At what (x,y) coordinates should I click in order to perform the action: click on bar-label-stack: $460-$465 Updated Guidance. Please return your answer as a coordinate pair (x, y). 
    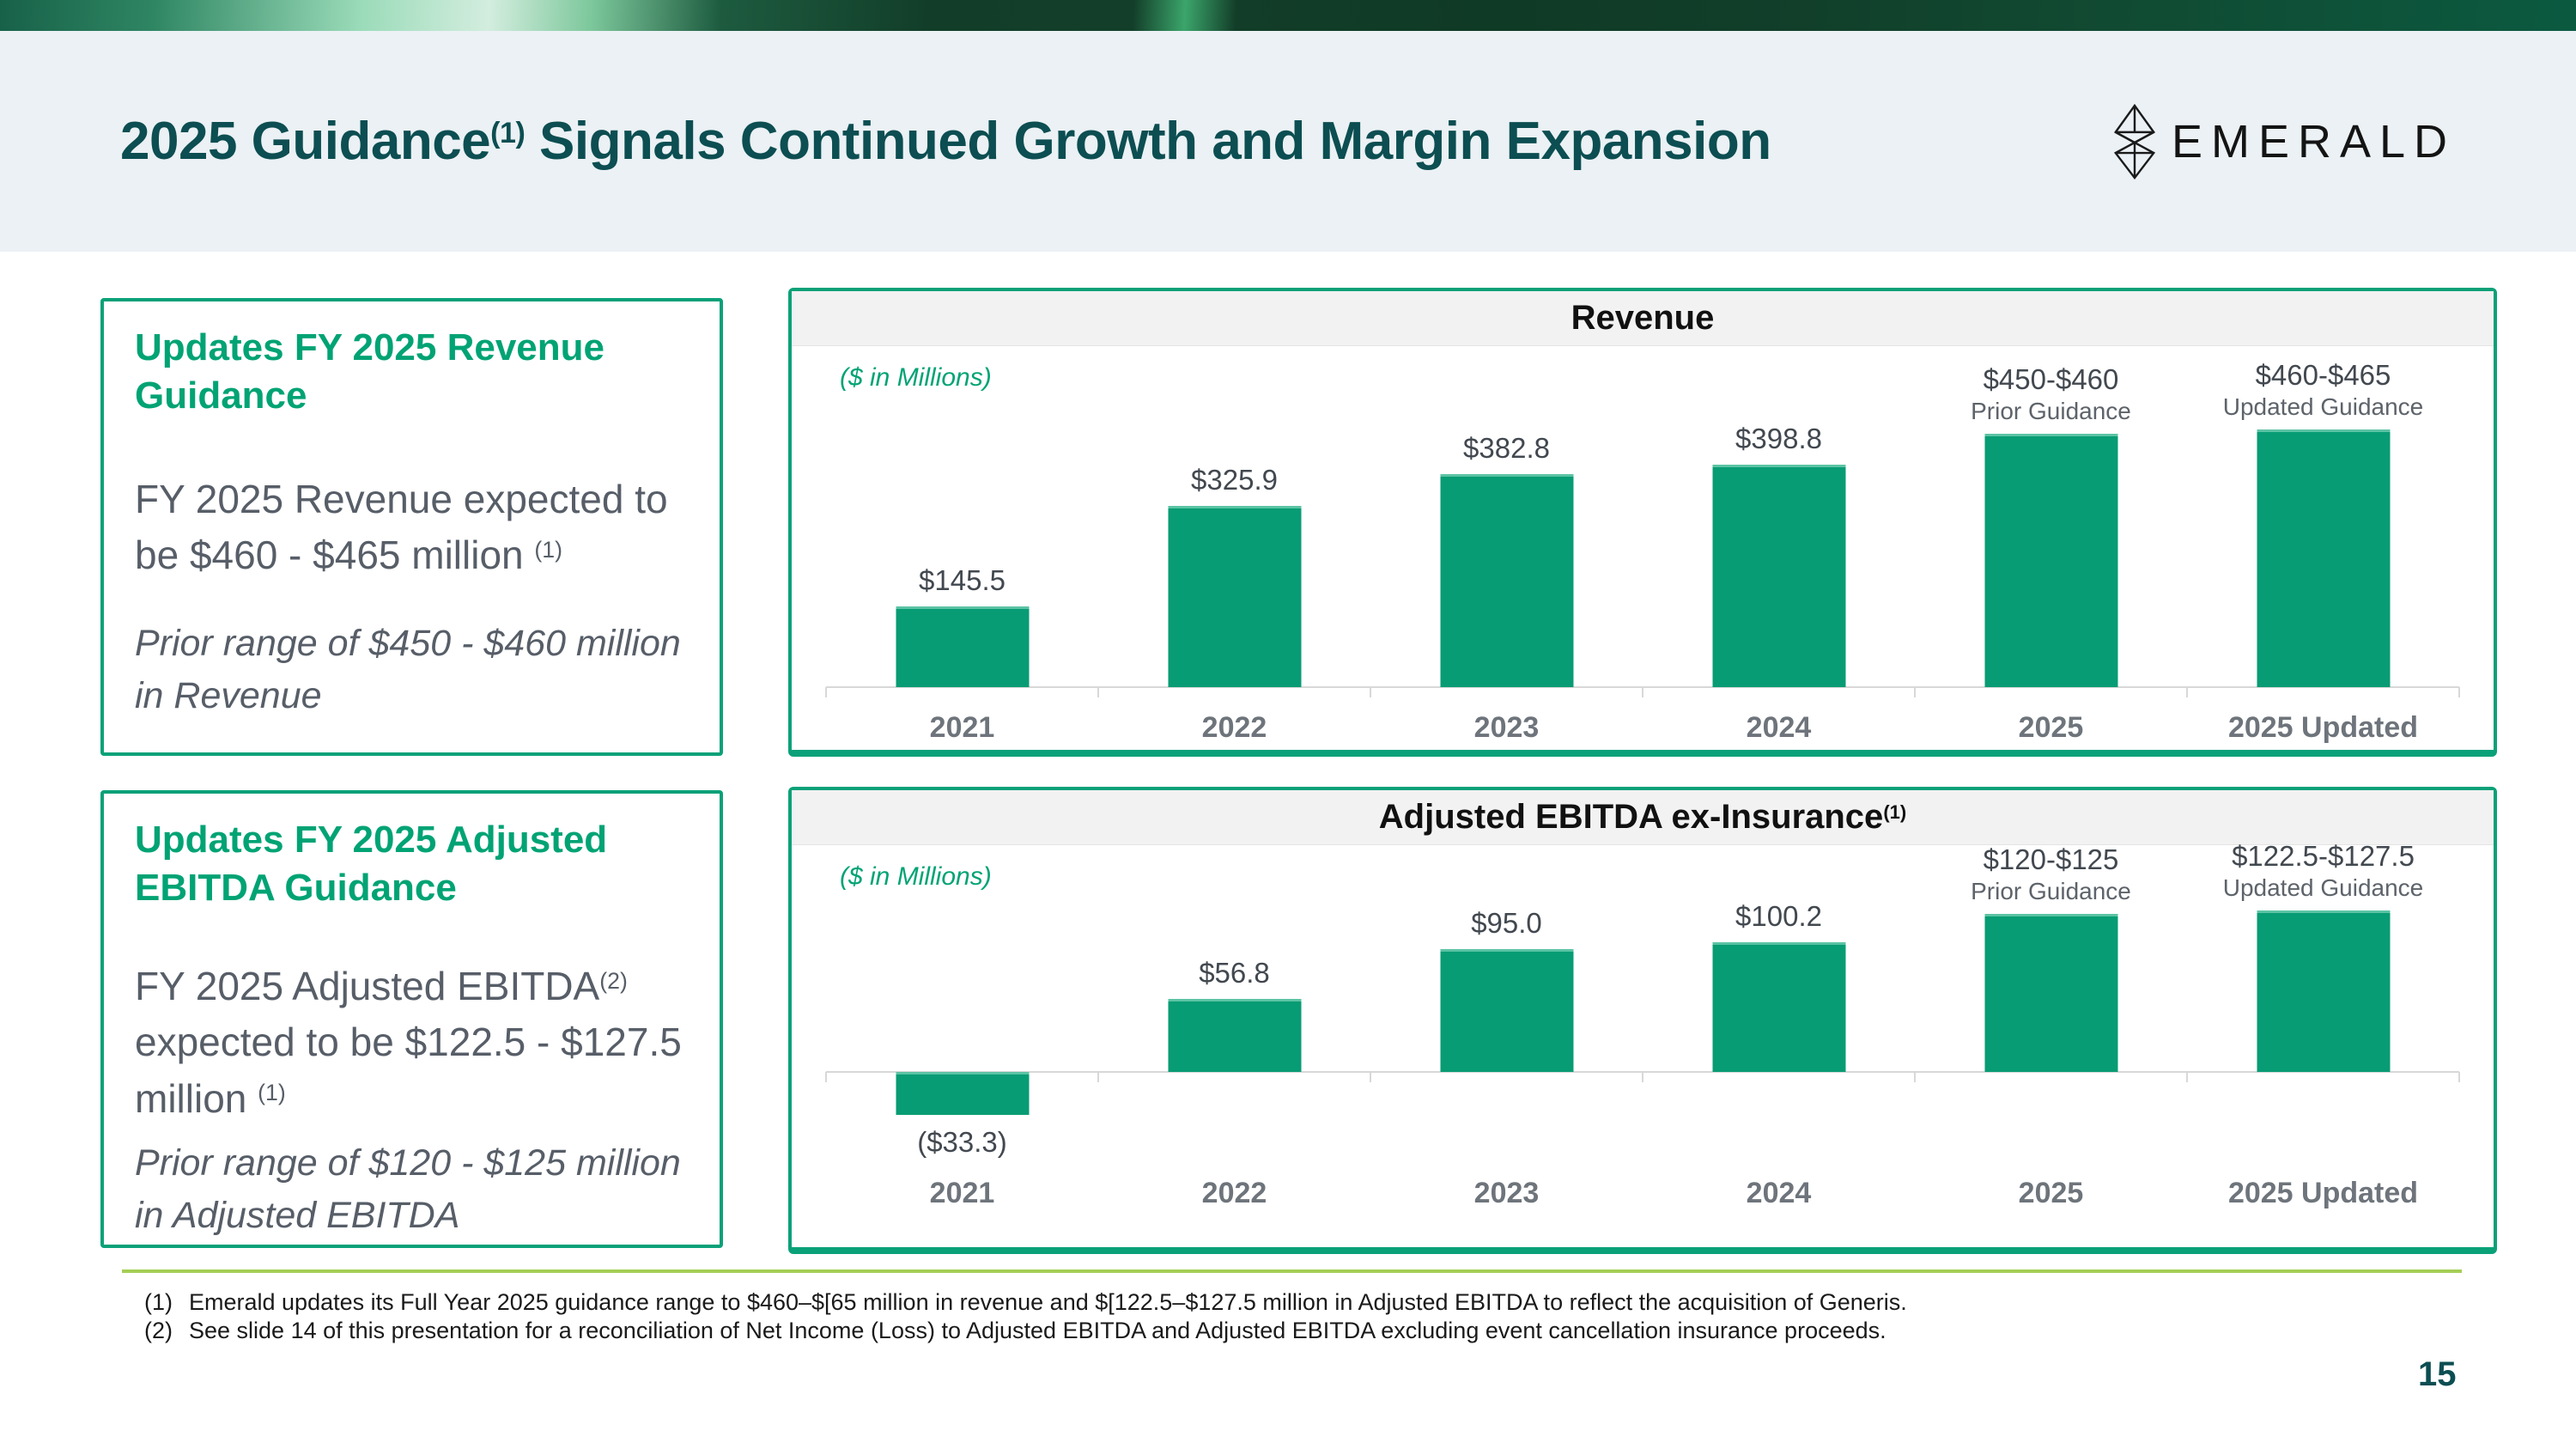
    Looking at the image, I should click on (2323, 389).